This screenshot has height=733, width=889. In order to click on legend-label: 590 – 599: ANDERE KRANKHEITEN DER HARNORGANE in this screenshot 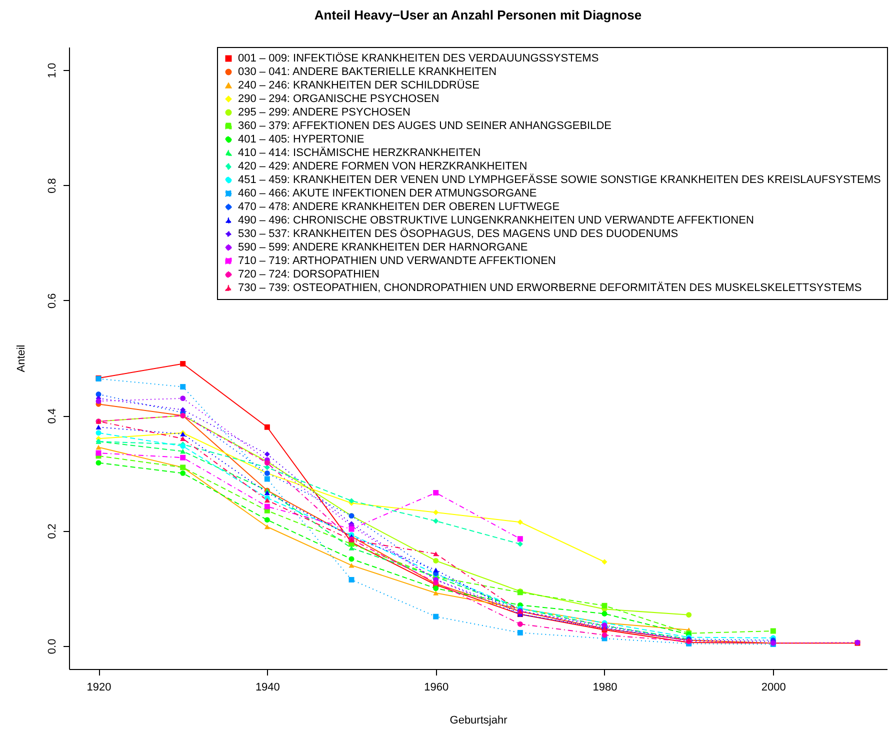, I will do `click(383, 248)`.